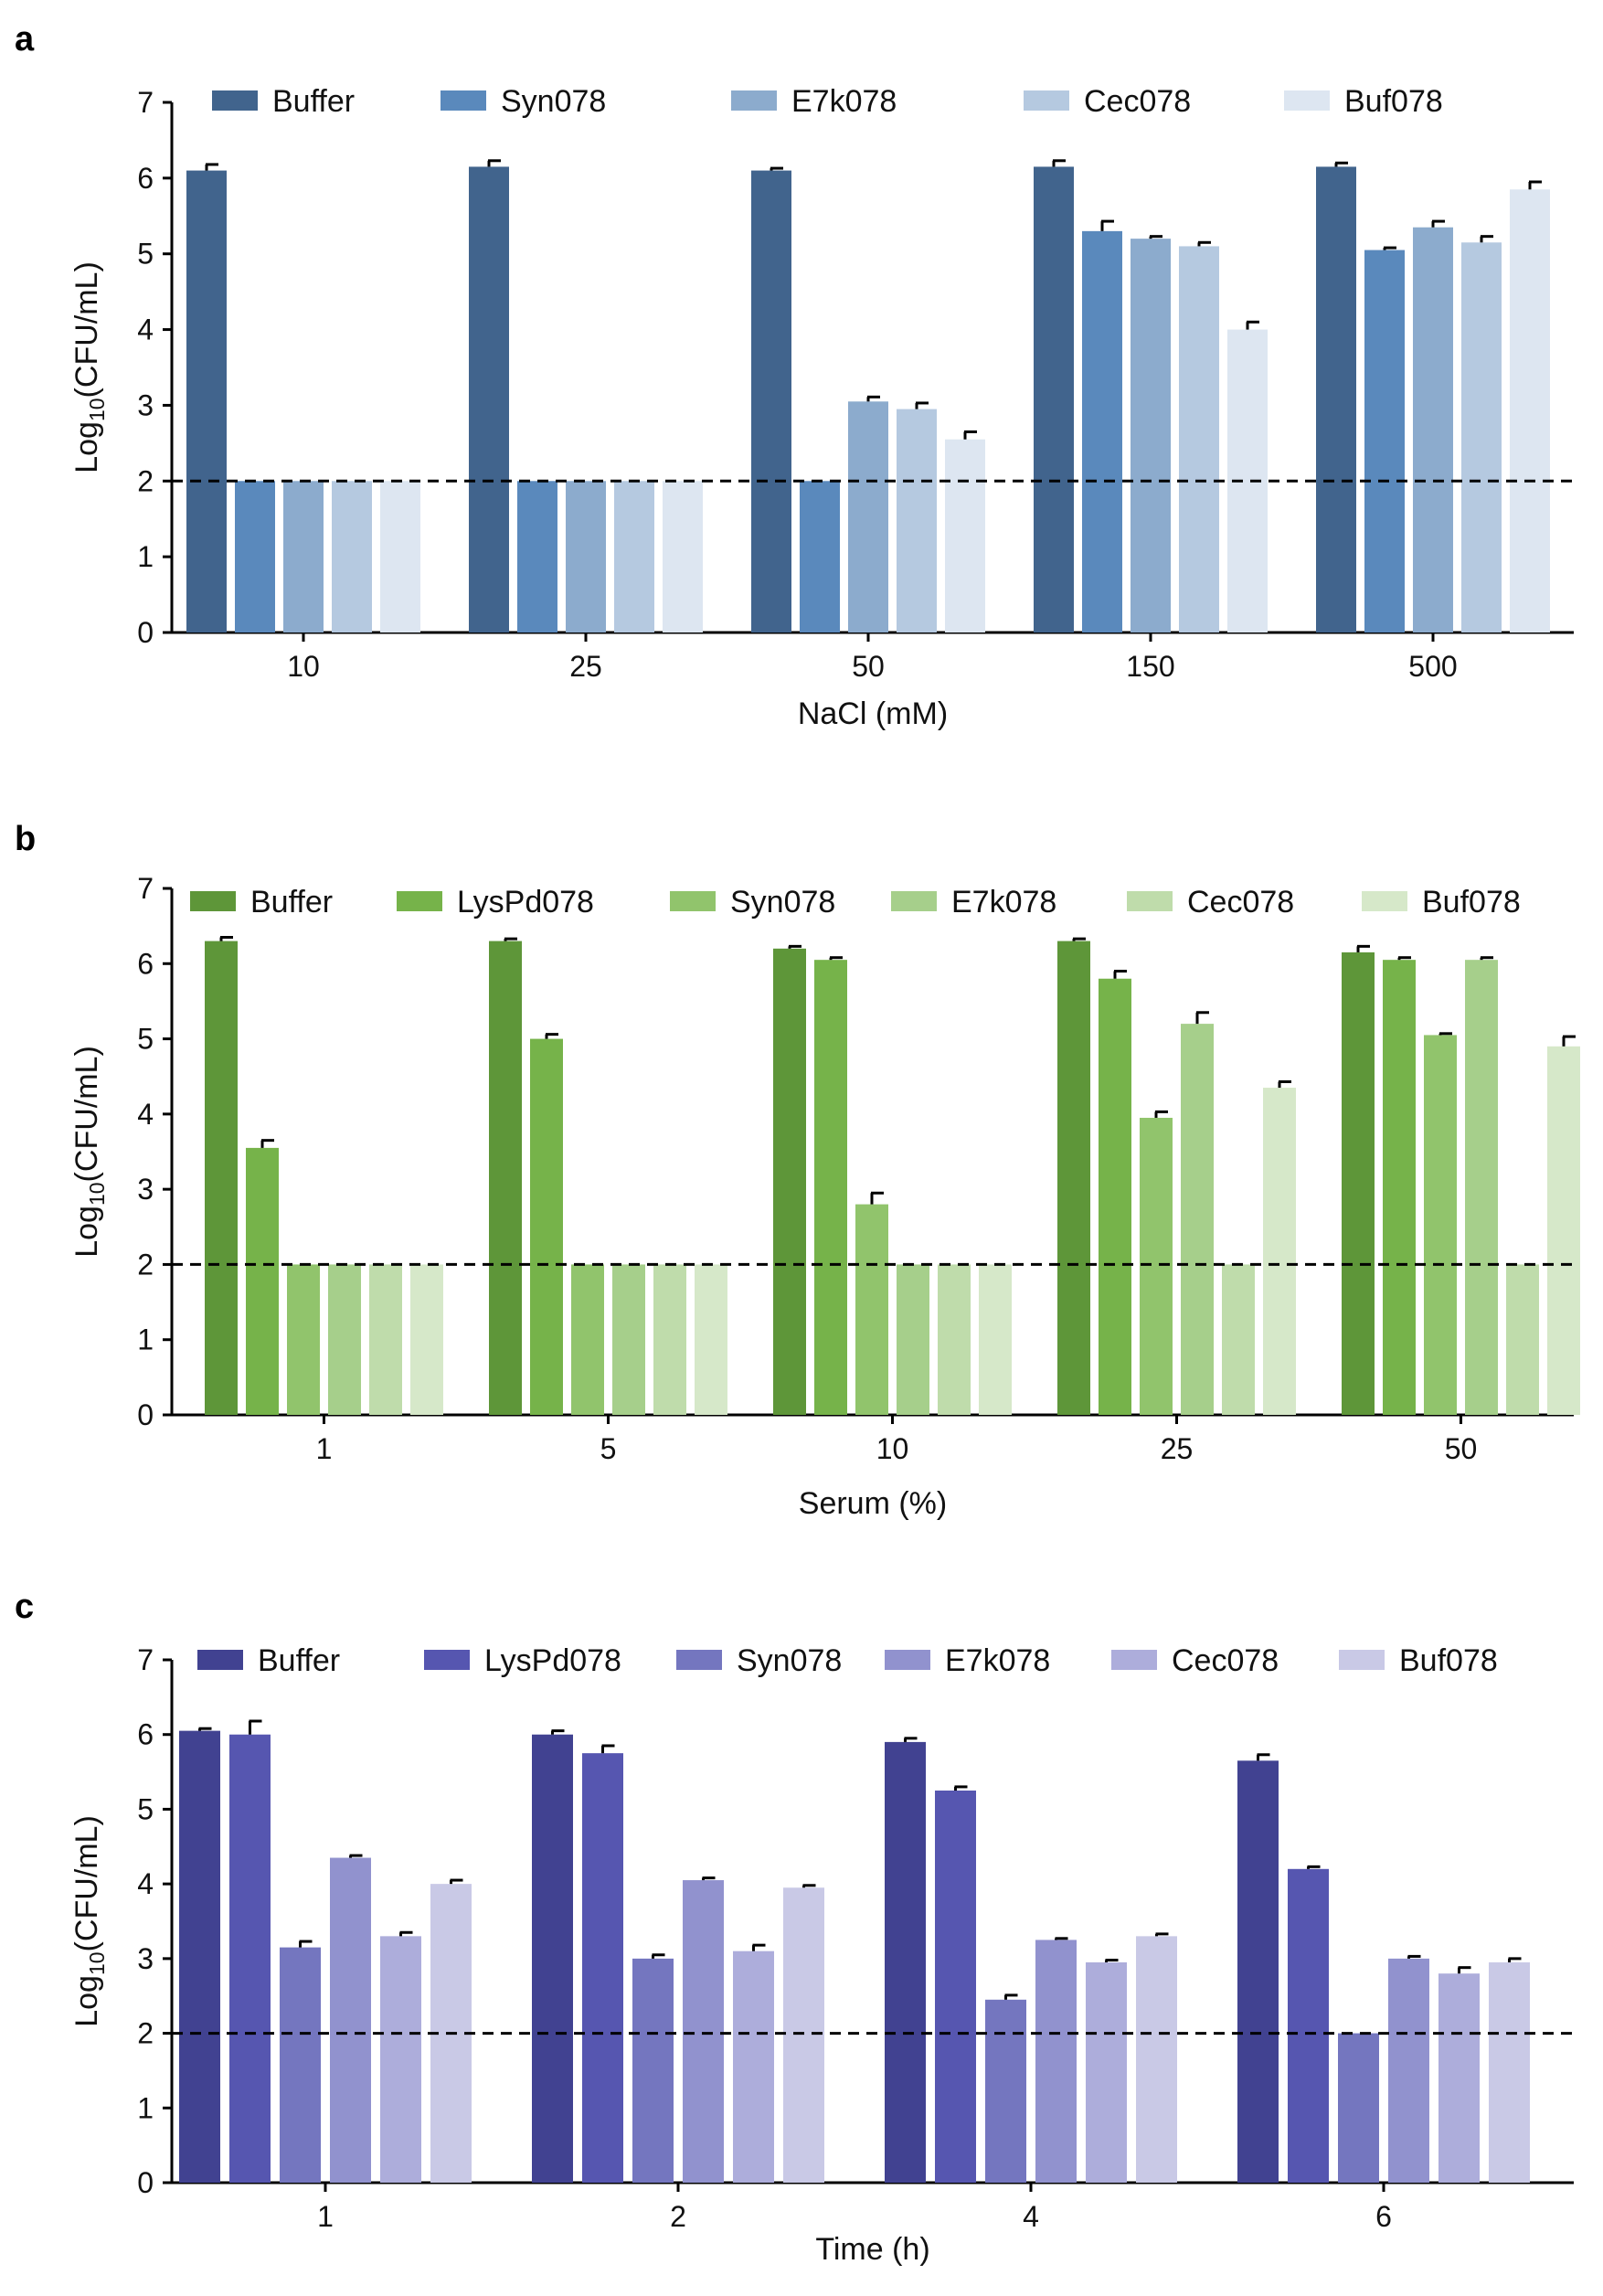 This screenshot has width=1603, height=2296. I want to click on x-axis-title: Time (h), so click(872, 2249).